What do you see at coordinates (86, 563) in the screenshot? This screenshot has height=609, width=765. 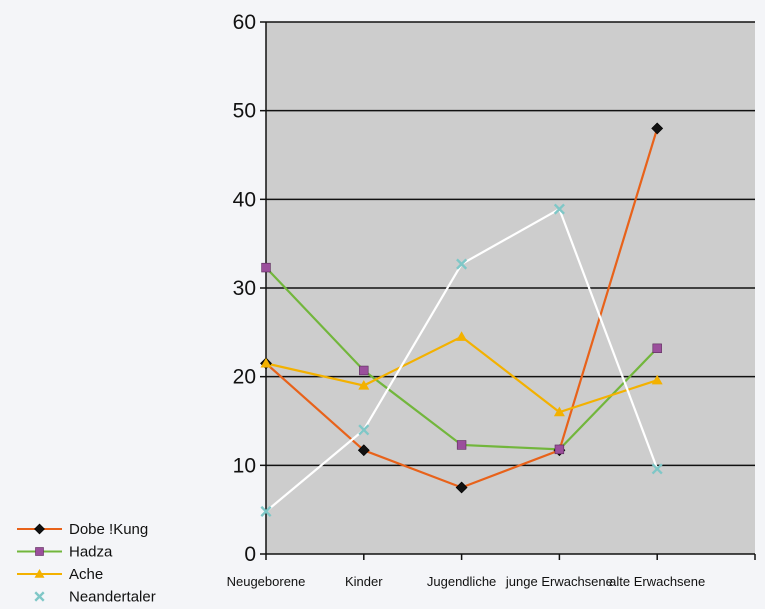 I see `legend: Dobe !Kung Hadza Ache Neandertaler` at bounding box center [86, 563].